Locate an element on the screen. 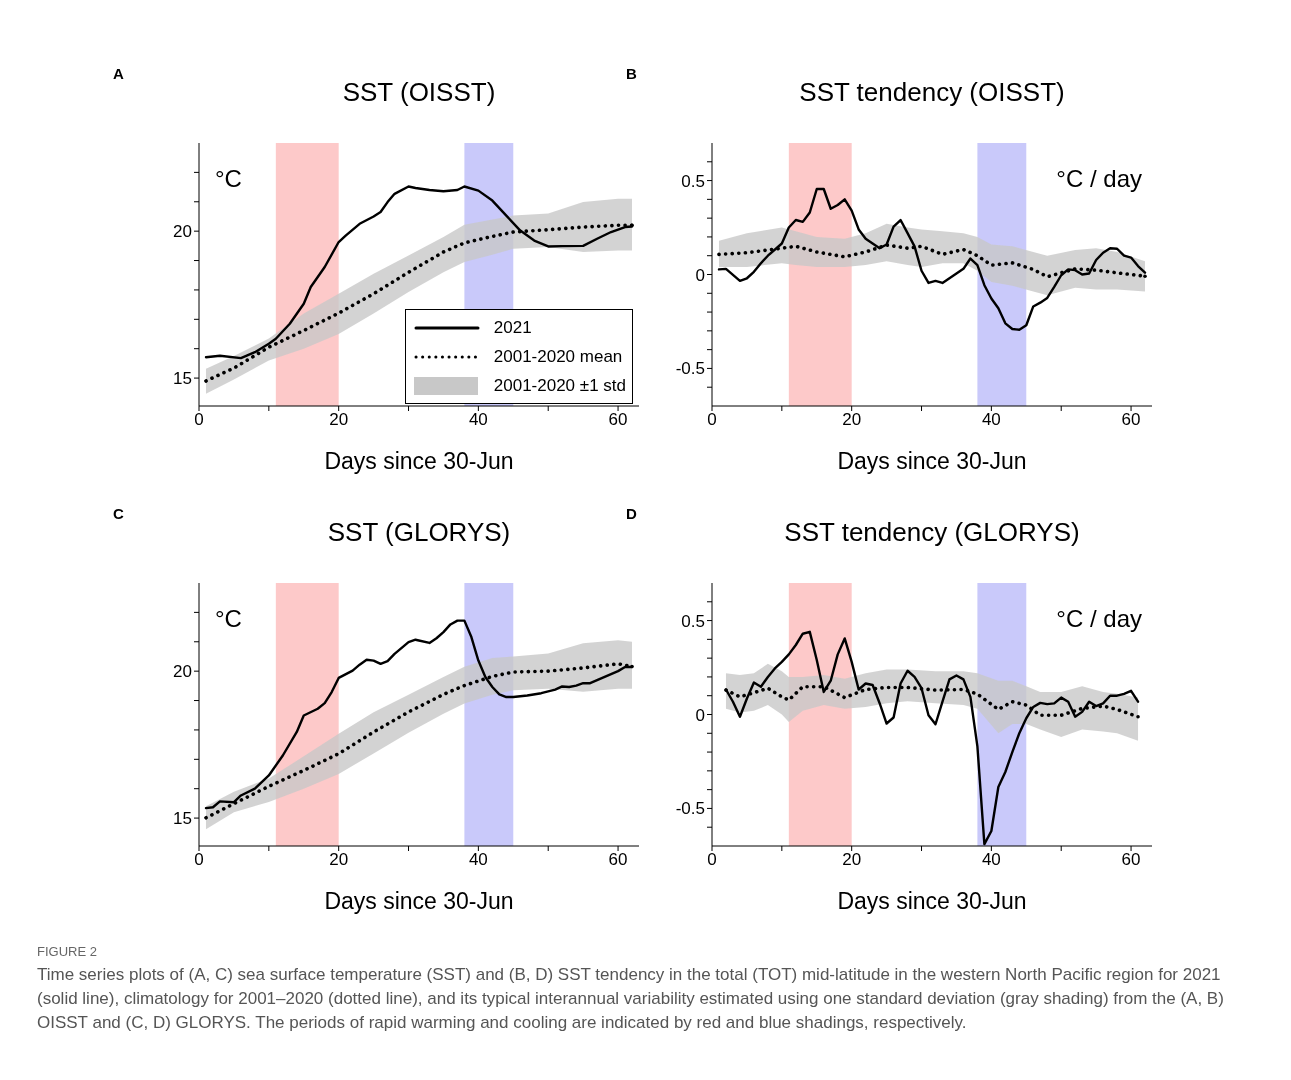 This screenshot has height=1080, width=1291. annotation: 2001-2020 ±1 std is located at coordinates (559, 386).